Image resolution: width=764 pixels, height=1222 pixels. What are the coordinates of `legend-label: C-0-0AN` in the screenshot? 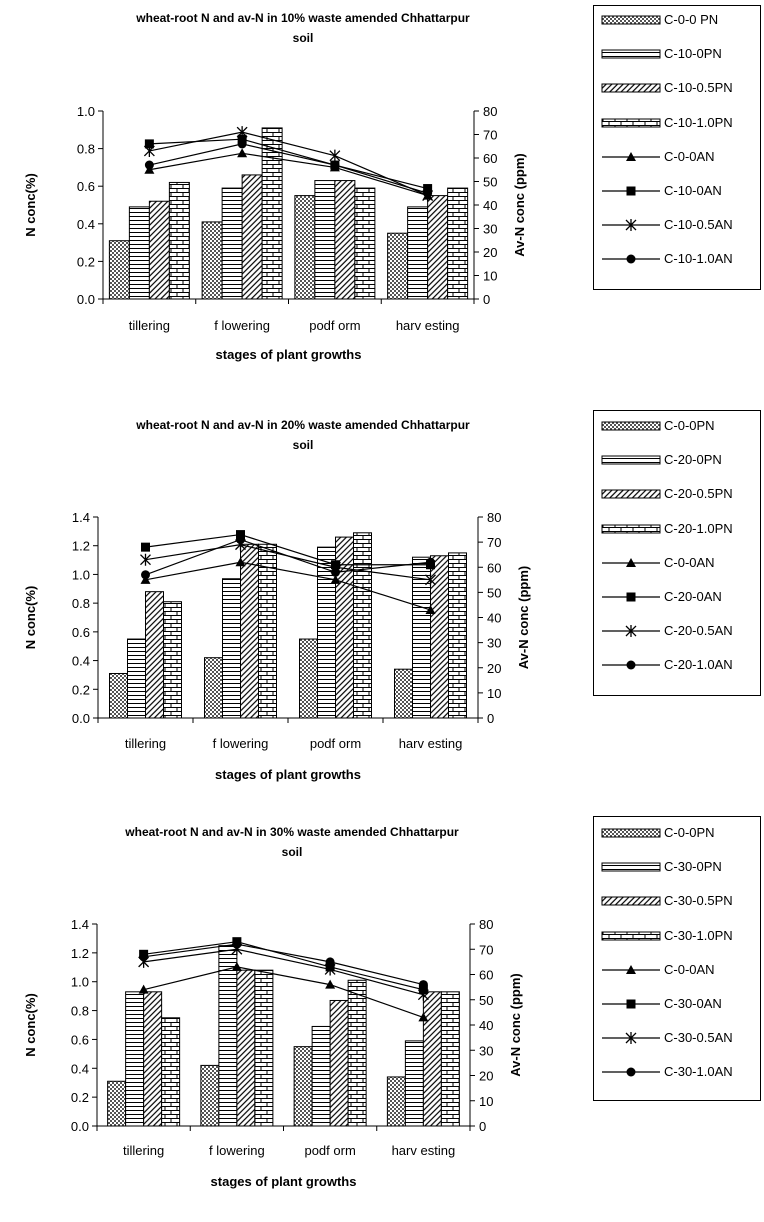 It's located at (689, 562).